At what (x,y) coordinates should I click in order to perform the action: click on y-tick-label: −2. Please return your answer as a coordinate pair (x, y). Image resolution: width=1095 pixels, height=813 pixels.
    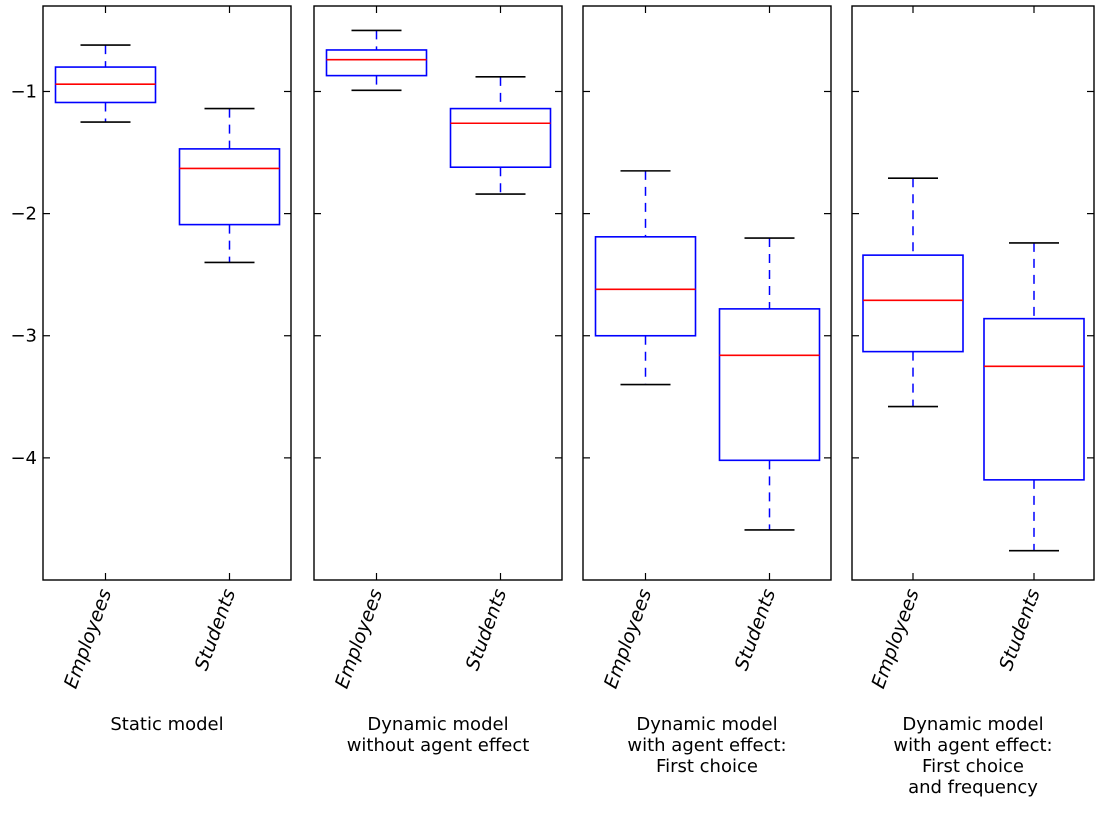
    Looking at the image, I should click on (23, 214).